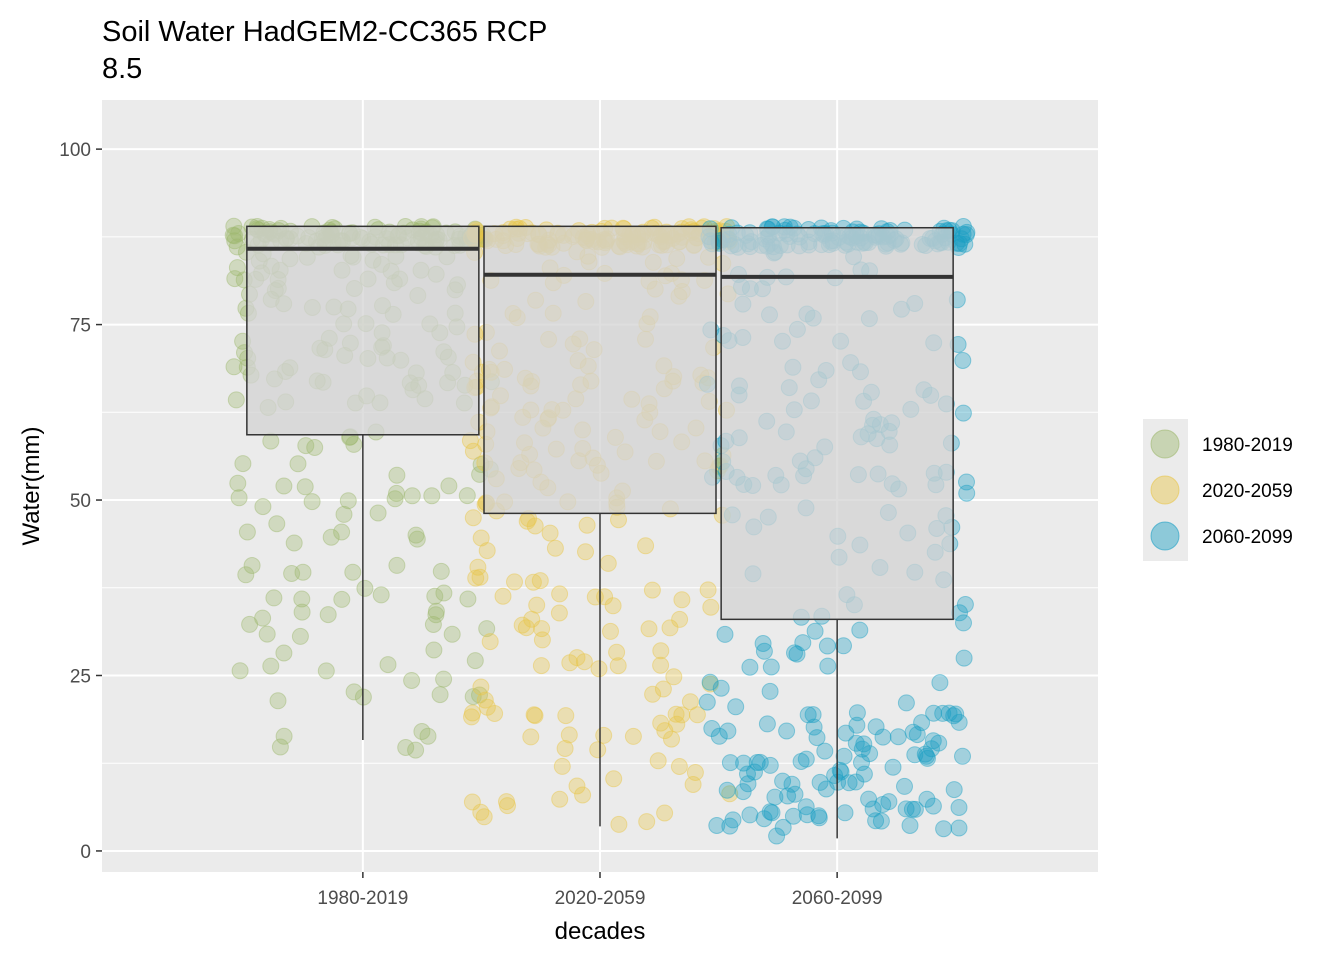 The image size is (1344, 960). Describe the element at coordinates (1247, 445) in the screenshot. I see `legend-label: 1980-2019` at that location.